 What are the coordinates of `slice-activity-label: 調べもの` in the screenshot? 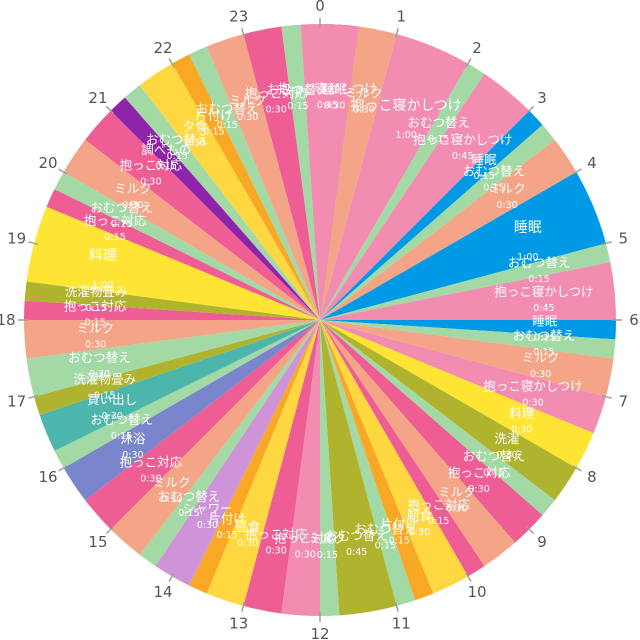 It's located at (166, 149).